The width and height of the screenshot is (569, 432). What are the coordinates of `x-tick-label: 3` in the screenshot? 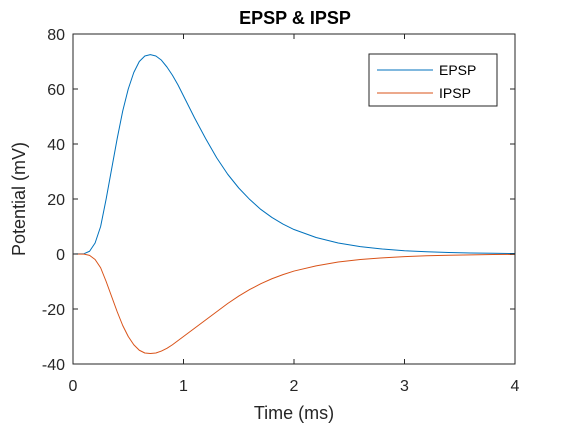 It's located at (404, 386).